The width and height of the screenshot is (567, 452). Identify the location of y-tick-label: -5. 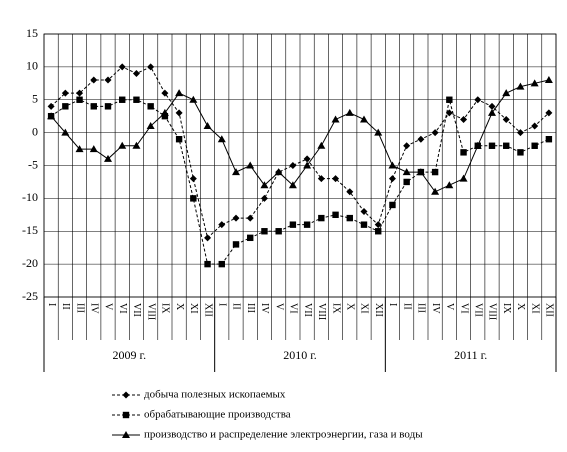
(33, 164).